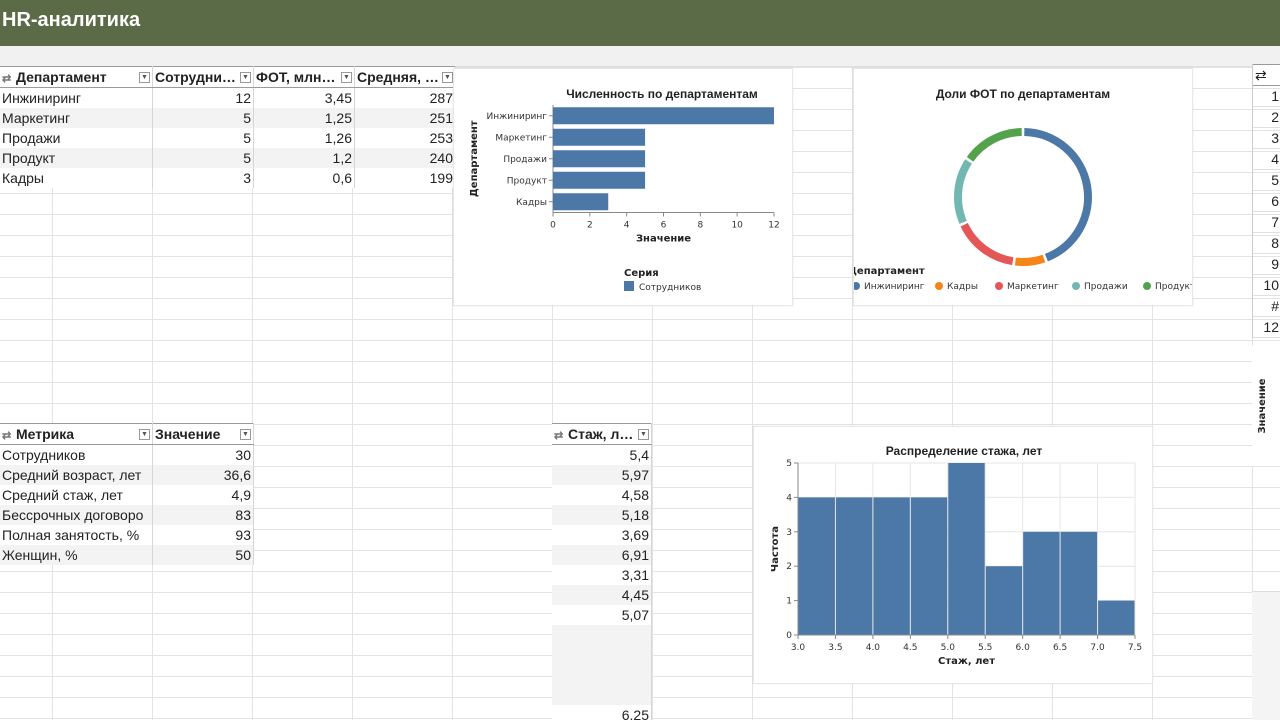 Image resolution: width=1280 pixels, height=720 pixels. What do you see at coordinates (1266, 75) in the screenshot?
I see `right-table-header: ⇄` at bounding box center [1266, 75].